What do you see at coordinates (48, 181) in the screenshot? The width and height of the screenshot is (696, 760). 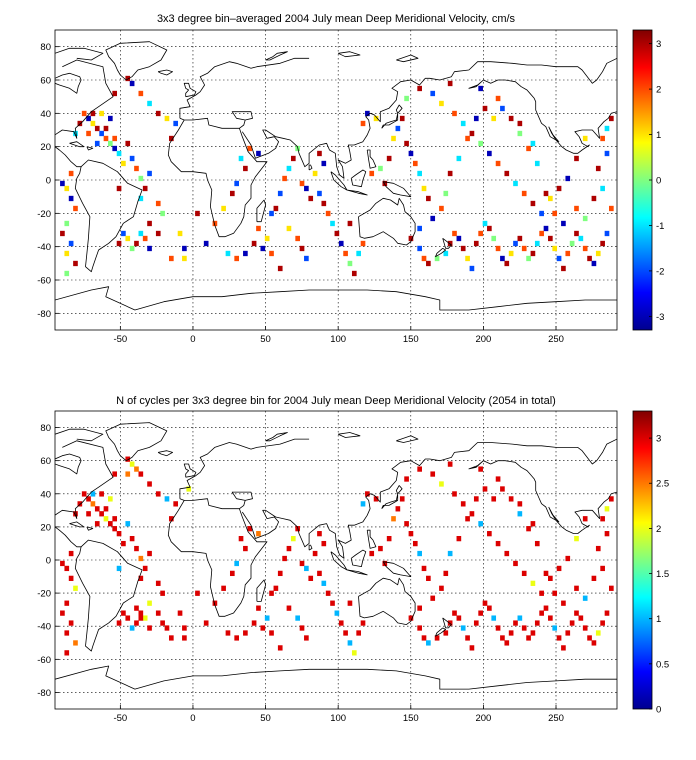 I see `y-tick-label: 0` at bounding box center [48, 181].